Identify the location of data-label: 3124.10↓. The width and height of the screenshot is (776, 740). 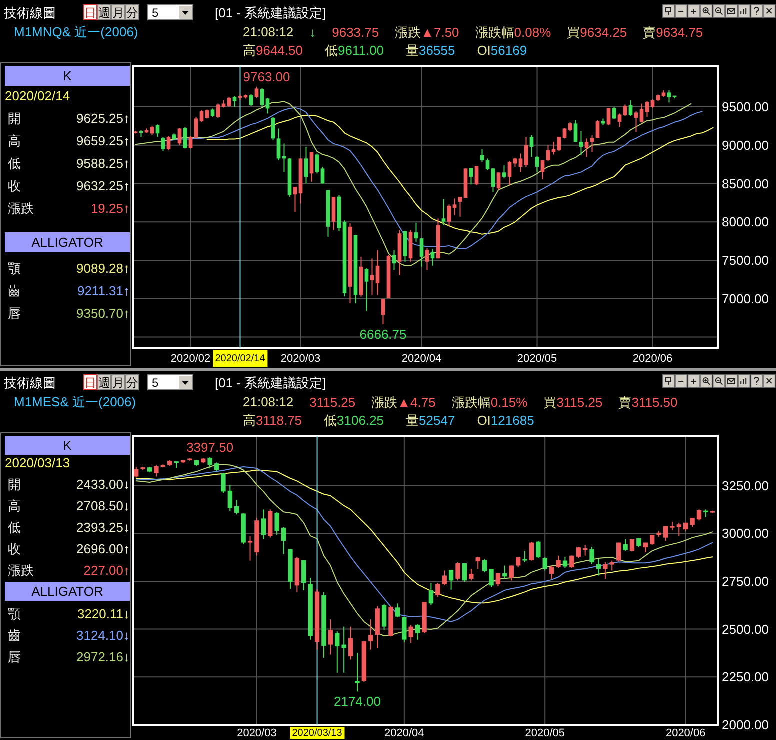
(103, 635).